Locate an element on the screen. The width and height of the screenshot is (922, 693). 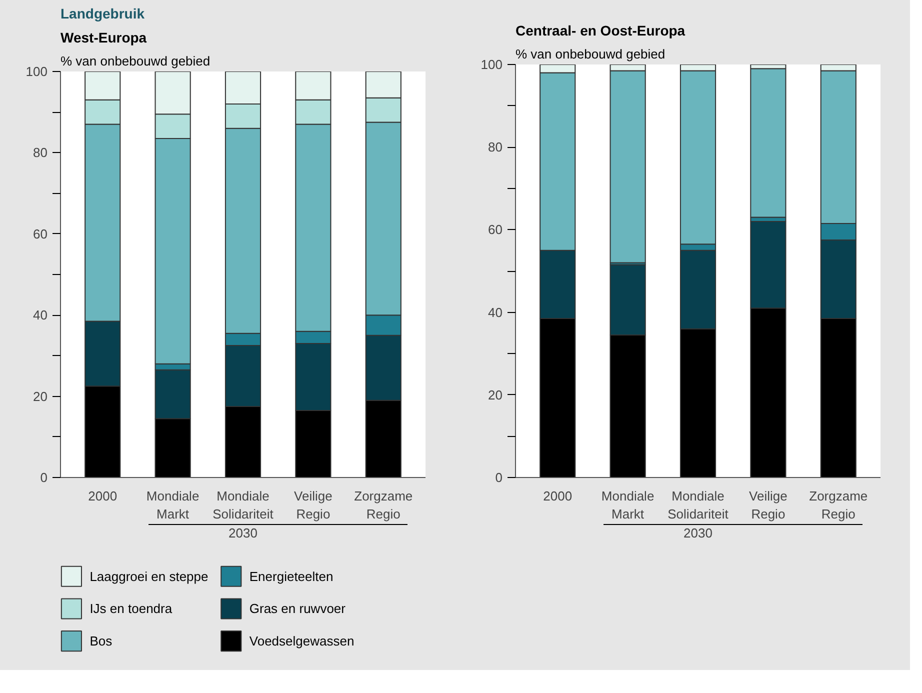
legend-label: IJs en toendra is located at coordinates (131, 608).